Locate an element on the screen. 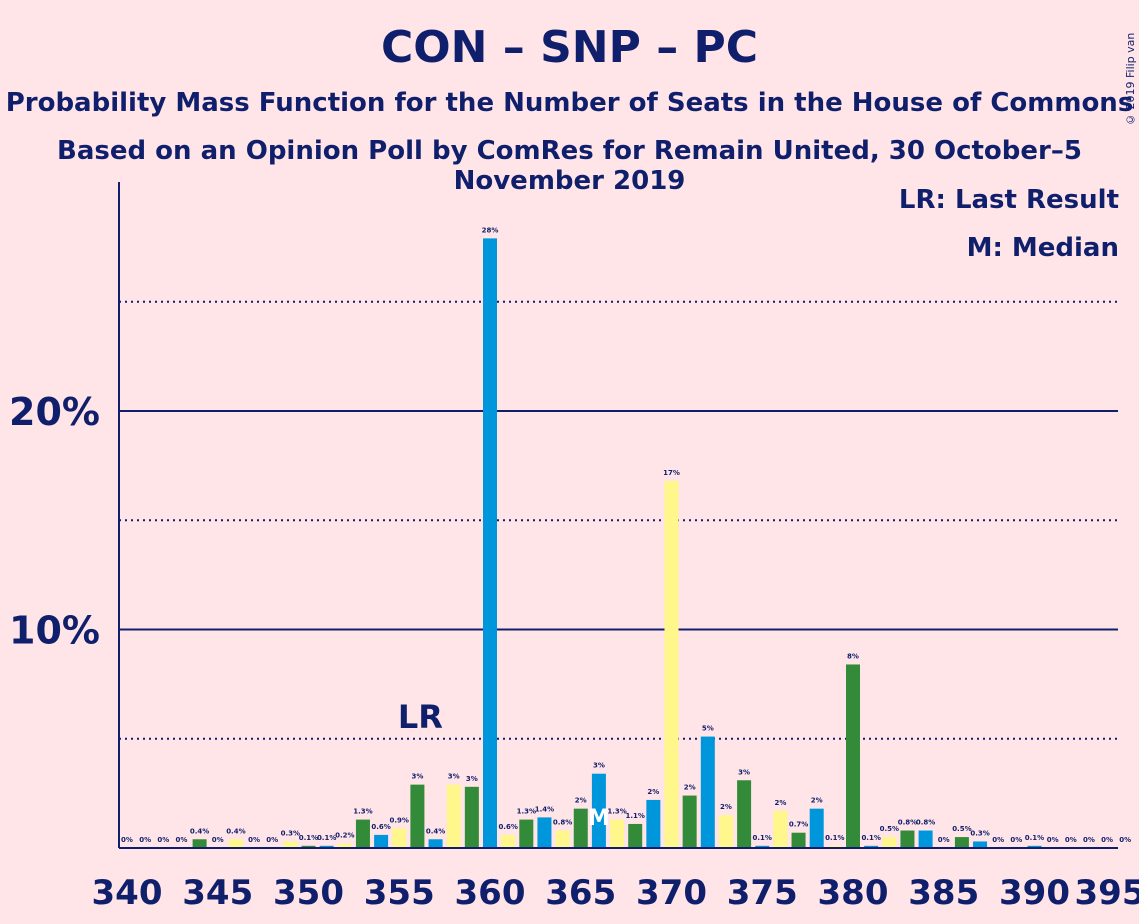 The width and height of the screenshot is (1139, 924). legend-last-result: LR: Last Result is located at coordinates (1008, 200).